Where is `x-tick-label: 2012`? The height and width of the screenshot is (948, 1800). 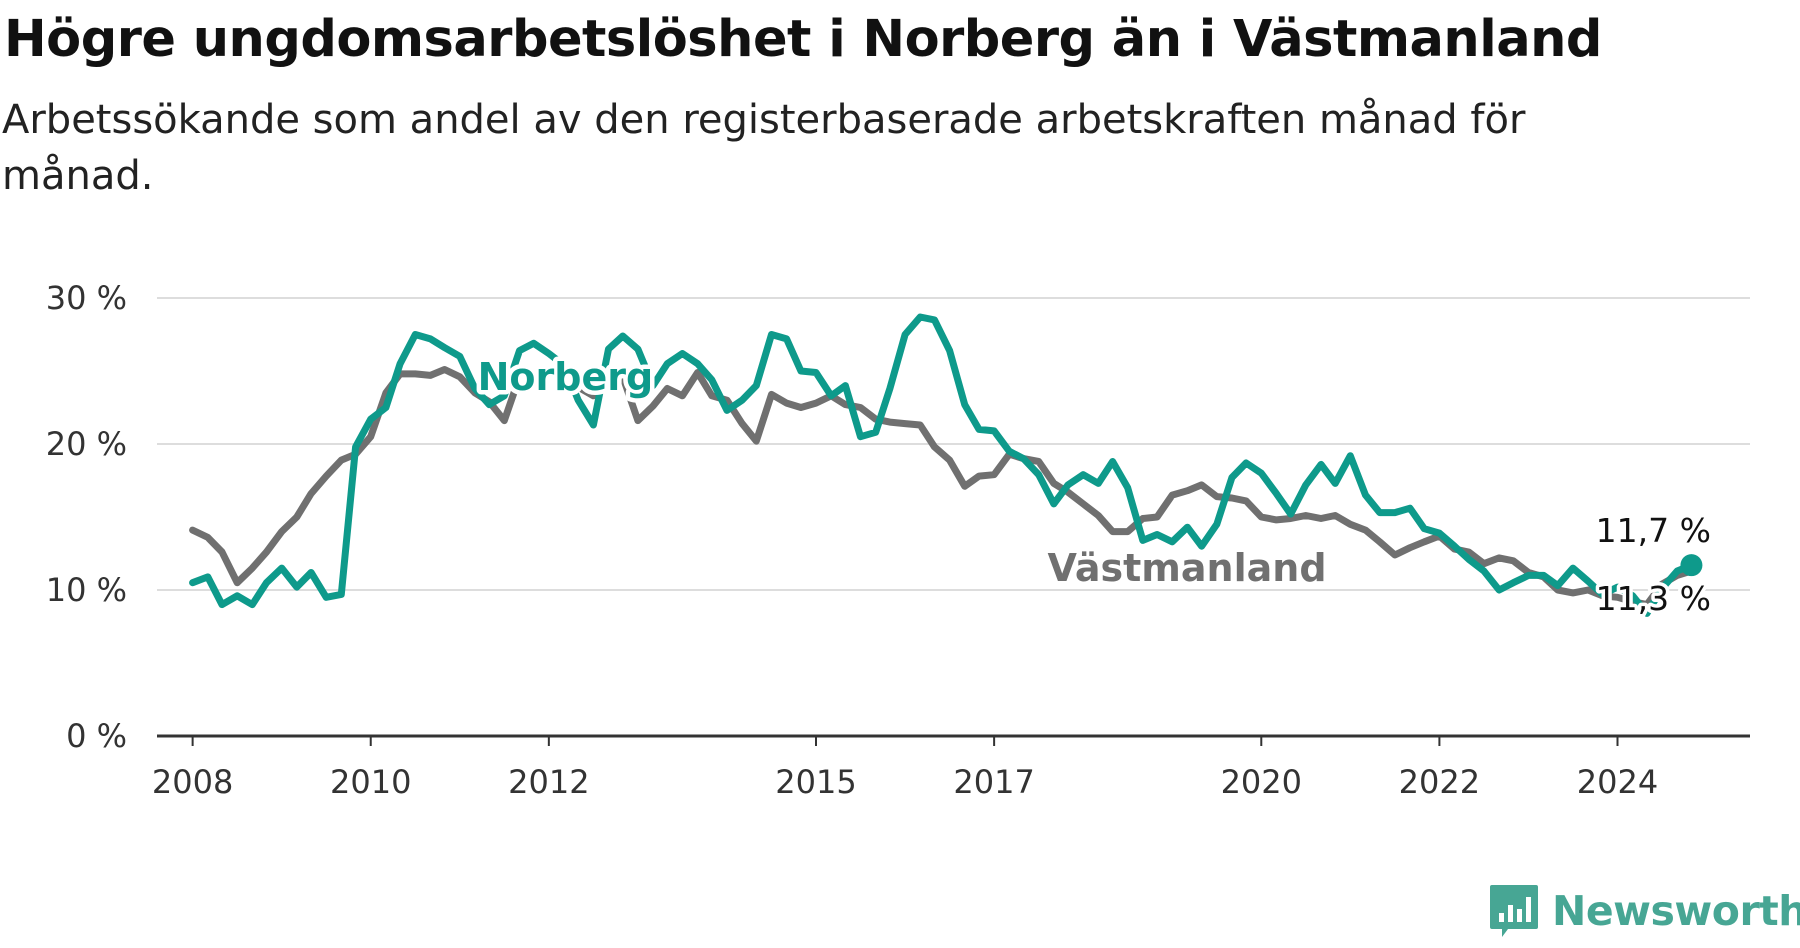 x-tick-label: 2012 is located at coordinates (548, 782).